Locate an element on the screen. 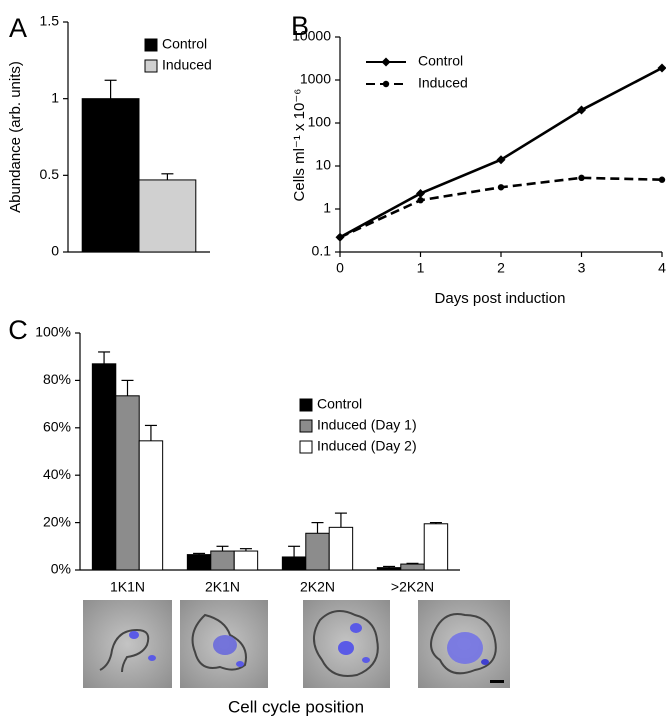  x-axis-label: Days post induction is located at coordinates (500, 298).